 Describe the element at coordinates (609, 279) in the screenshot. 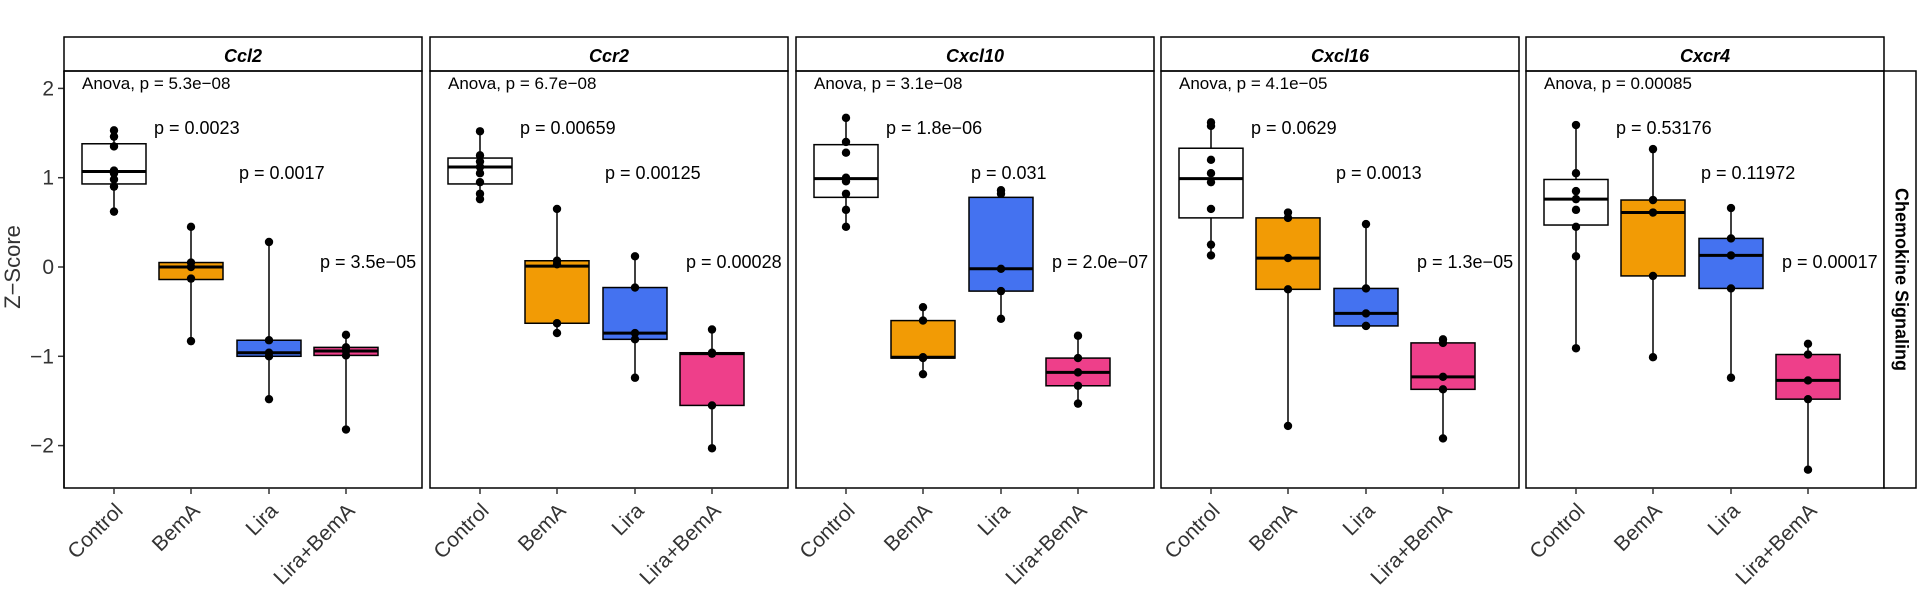

I see `panel-frame-ccr2` at that location.